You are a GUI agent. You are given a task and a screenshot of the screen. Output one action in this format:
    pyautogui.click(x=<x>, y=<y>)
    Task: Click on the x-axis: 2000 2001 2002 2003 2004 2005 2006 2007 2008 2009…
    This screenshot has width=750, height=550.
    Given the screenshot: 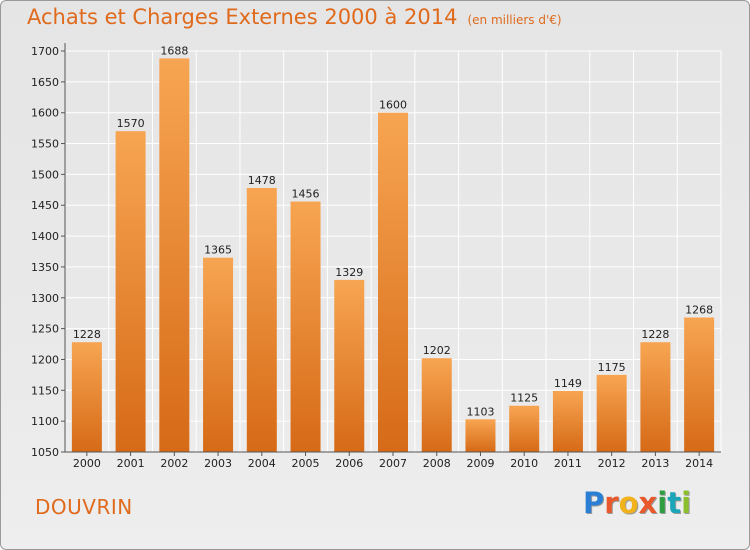 What is the action you would take?
    pyautogui.click(x=393, y=460)
    